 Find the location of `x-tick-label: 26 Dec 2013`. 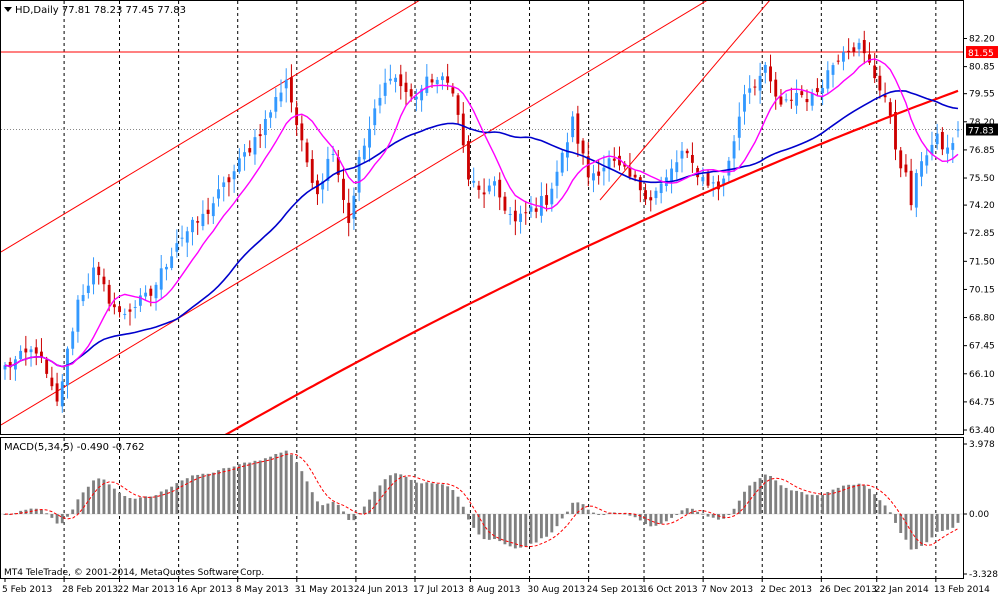

x-tick-label: 26 Dec 2013 is located at coordinates (848, 590).